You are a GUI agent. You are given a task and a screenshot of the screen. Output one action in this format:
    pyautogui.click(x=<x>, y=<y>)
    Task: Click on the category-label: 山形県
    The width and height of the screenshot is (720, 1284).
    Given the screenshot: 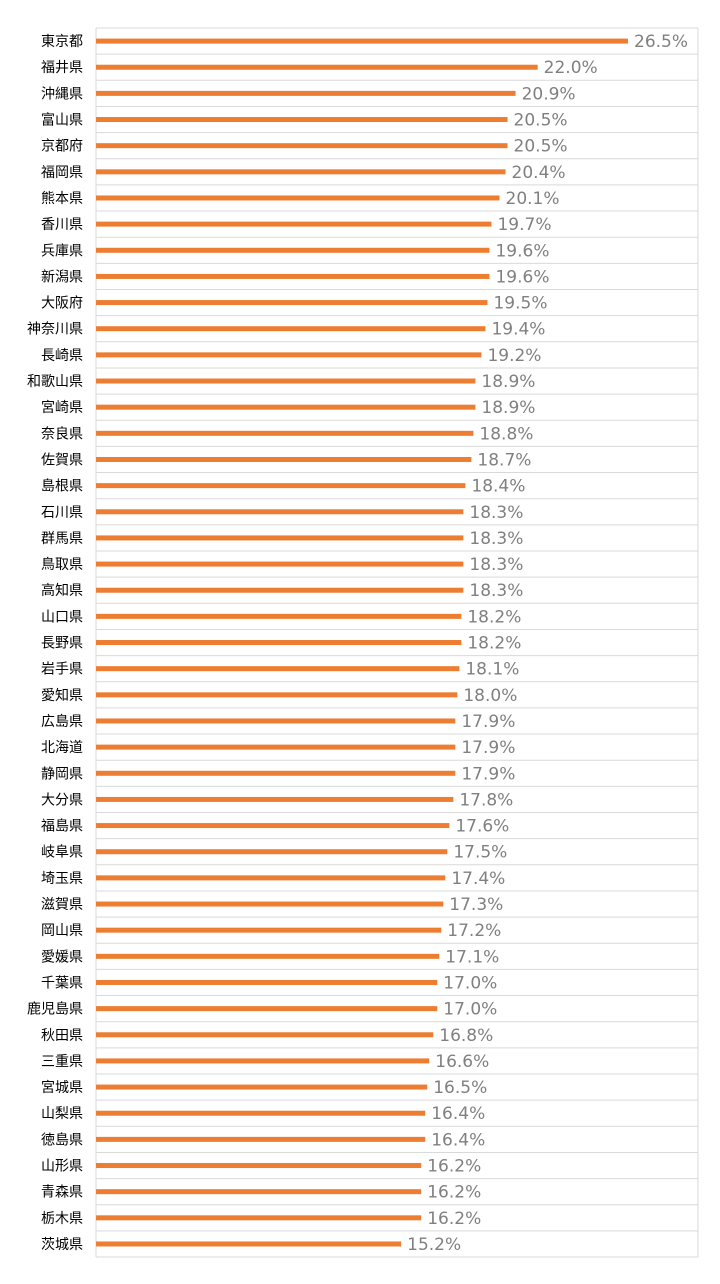 What is the action you would take?
    pyautogui.click(x=62, y=1167)
    